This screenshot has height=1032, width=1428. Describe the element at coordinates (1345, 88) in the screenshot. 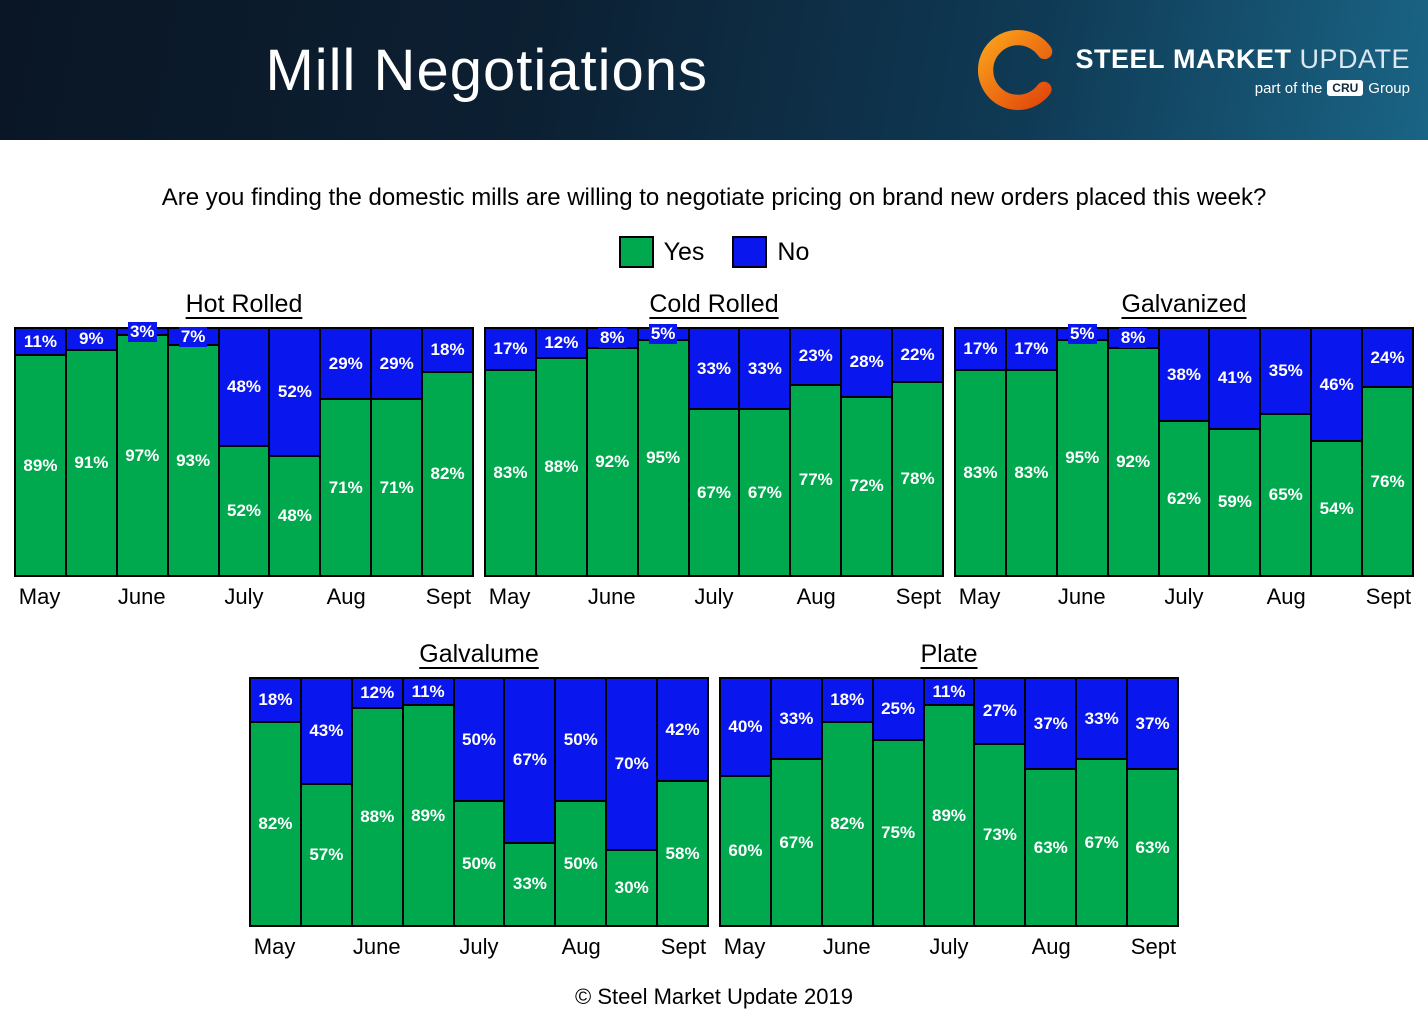

I see `cru-badge: CRU` at that location.